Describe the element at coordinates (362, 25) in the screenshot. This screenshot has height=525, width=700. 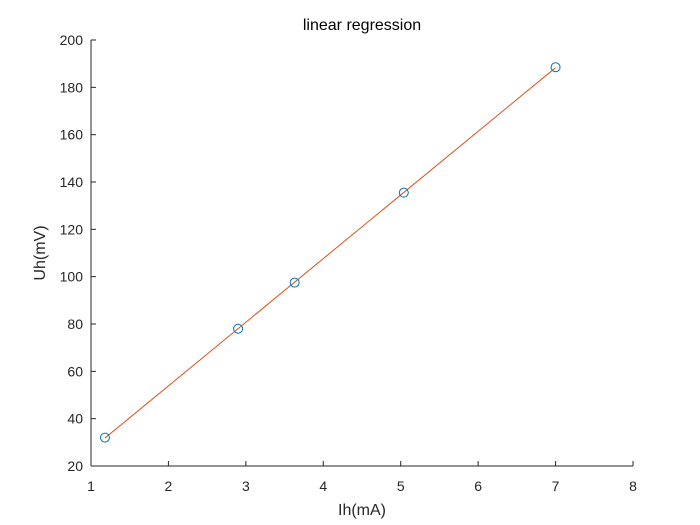
I see `chart-title: linear regression` at that location.